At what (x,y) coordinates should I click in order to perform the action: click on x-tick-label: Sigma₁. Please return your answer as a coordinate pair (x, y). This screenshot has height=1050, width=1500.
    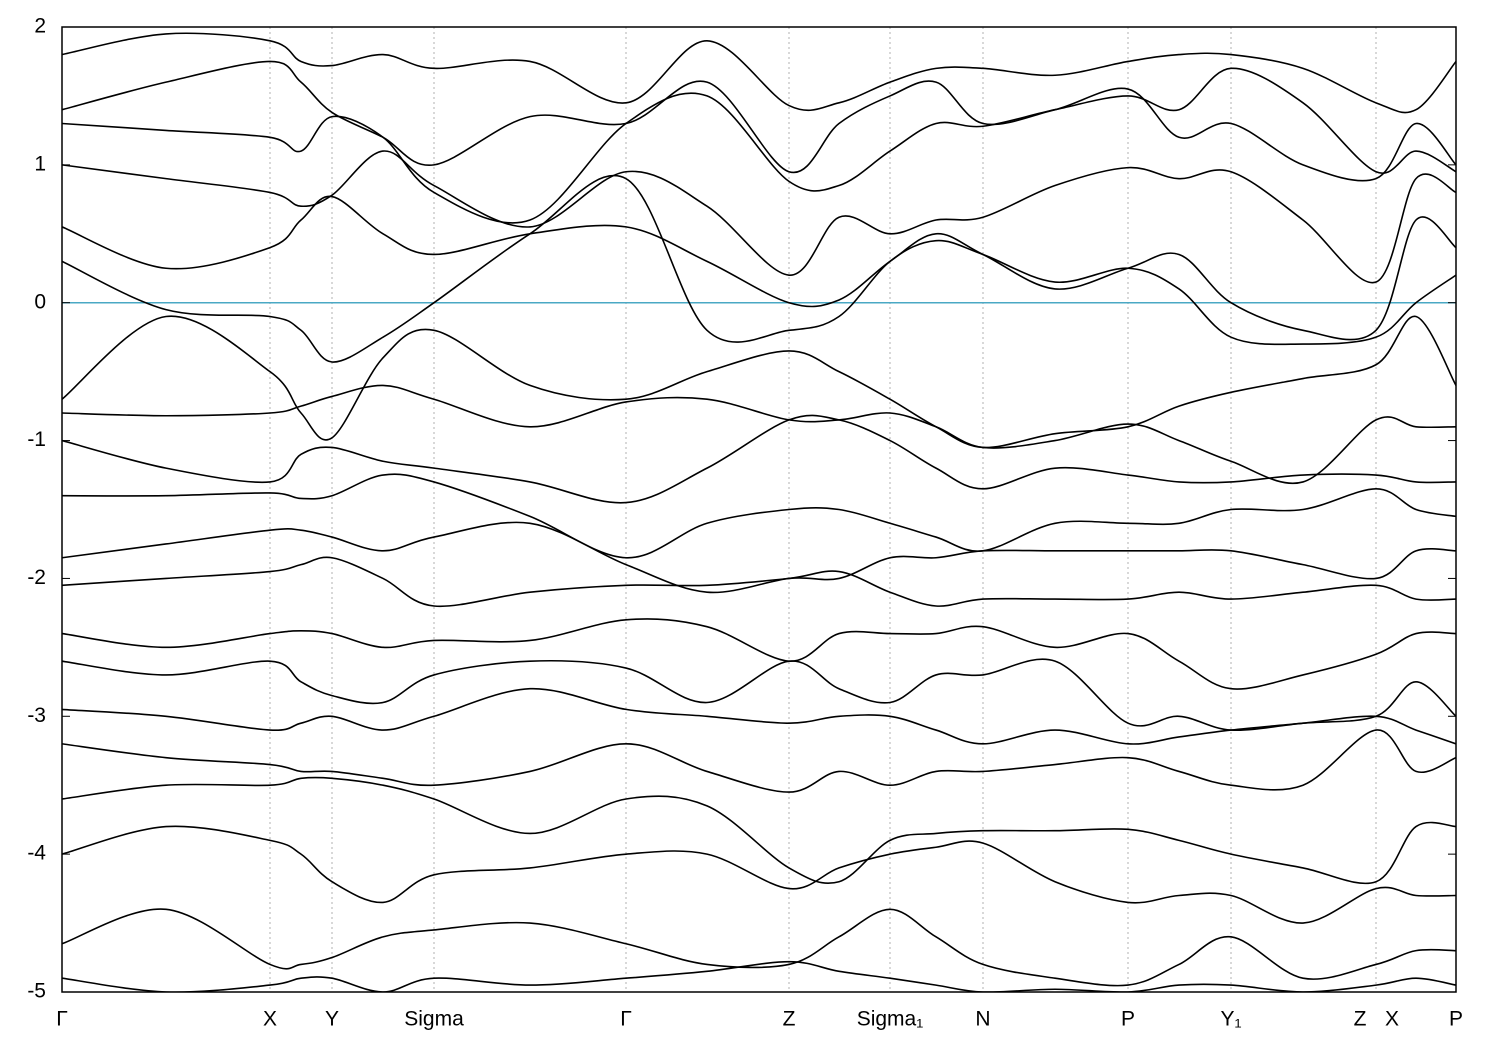
    Looking at the image, I should click on (890, 1019).